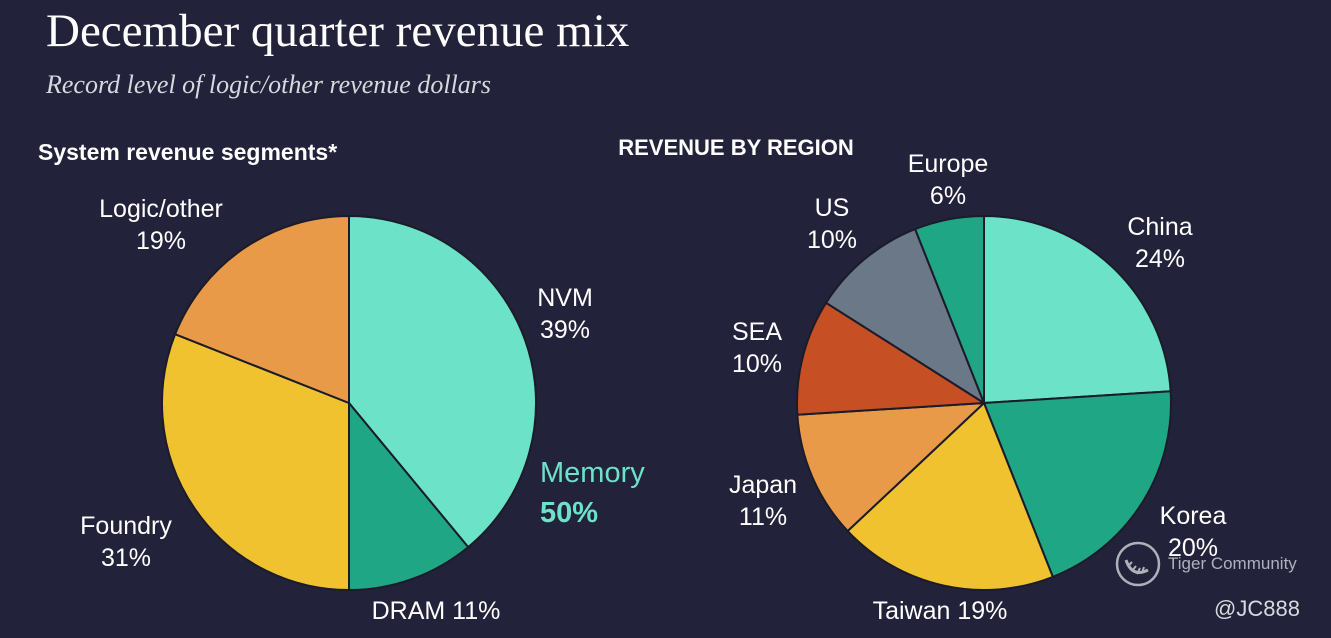 The width and height of the screenshot is (1331, 638). I want to click on slice-label-us: US, so click(832, 208).